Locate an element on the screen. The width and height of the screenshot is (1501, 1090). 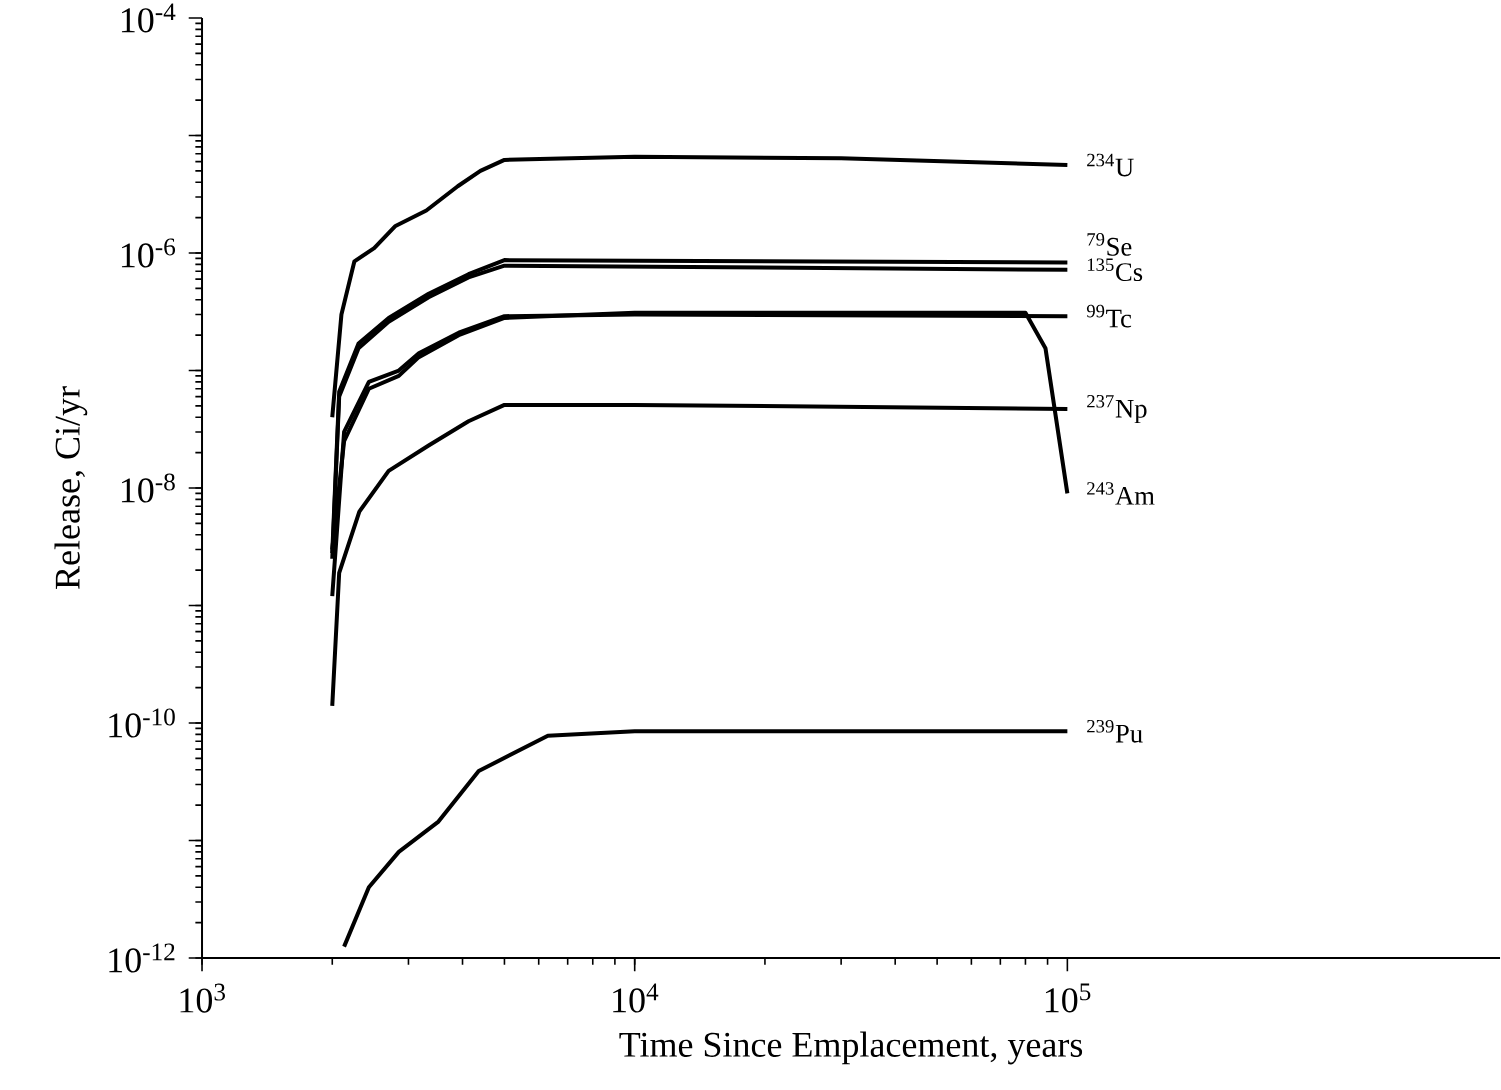
x-tick-label: 10$^{4}$ is located at coordinates (636, 998).